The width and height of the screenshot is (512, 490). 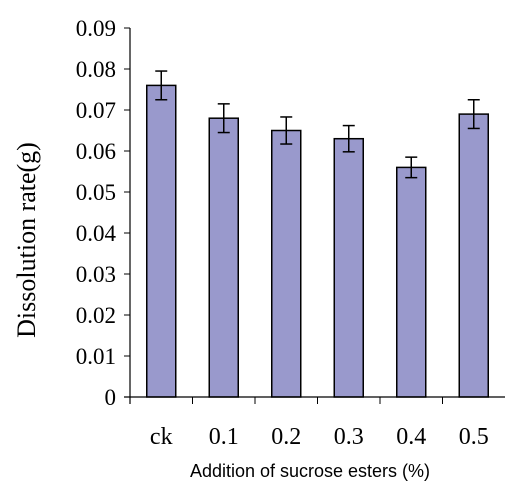 I want to click on y-tick-label: 0.06, so click(x=96, y=151).